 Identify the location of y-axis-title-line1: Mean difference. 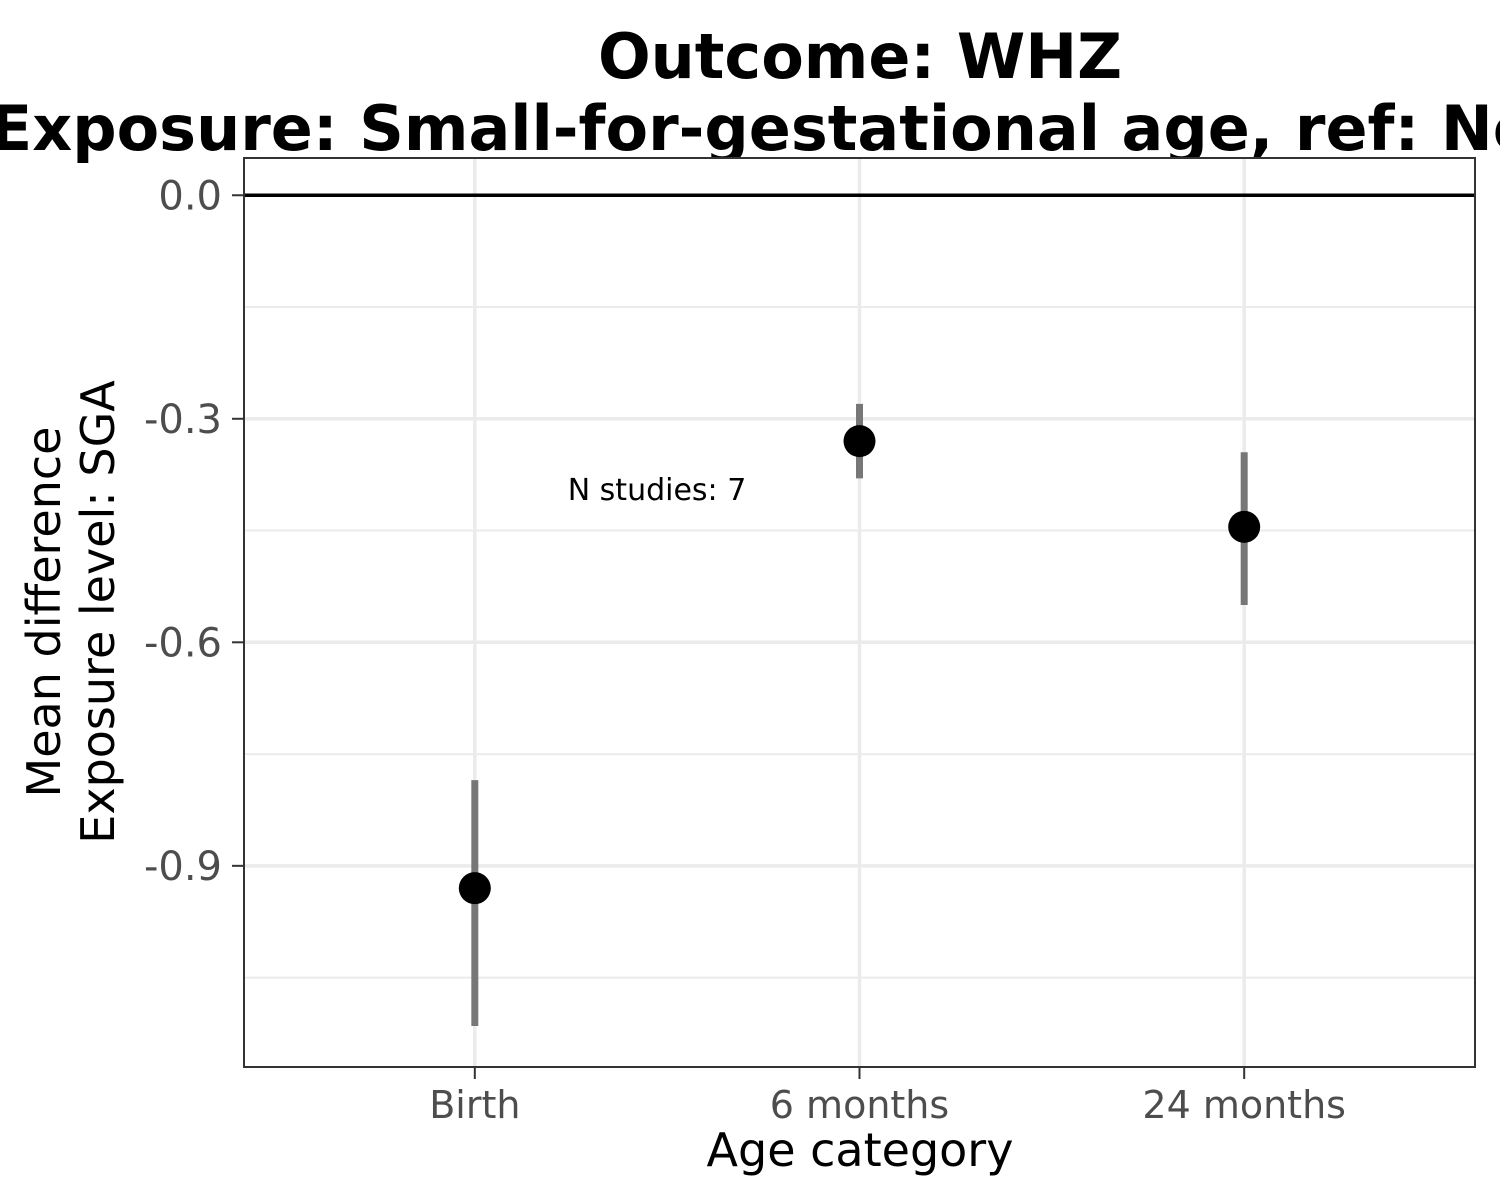
(44, 612).